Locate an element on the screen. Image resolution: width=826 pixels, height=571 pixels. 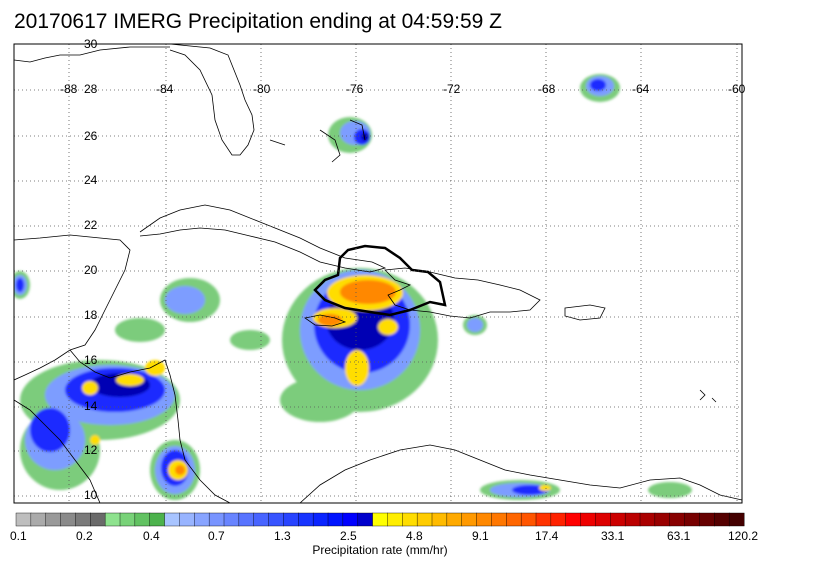
lat-label: 18 is located at coordinates (91, 315).